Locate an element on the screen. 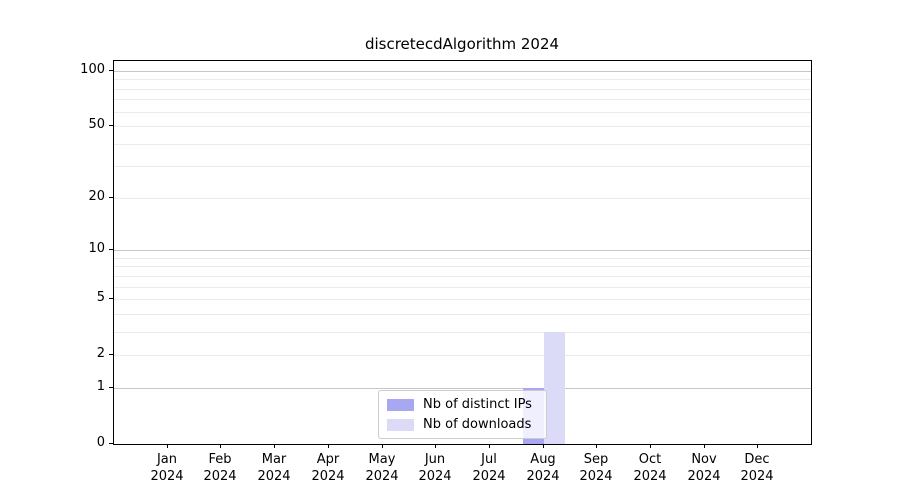 The image size is (900, 500). bar-nb-of-downloads-aug is located at coordinates (554, 388).